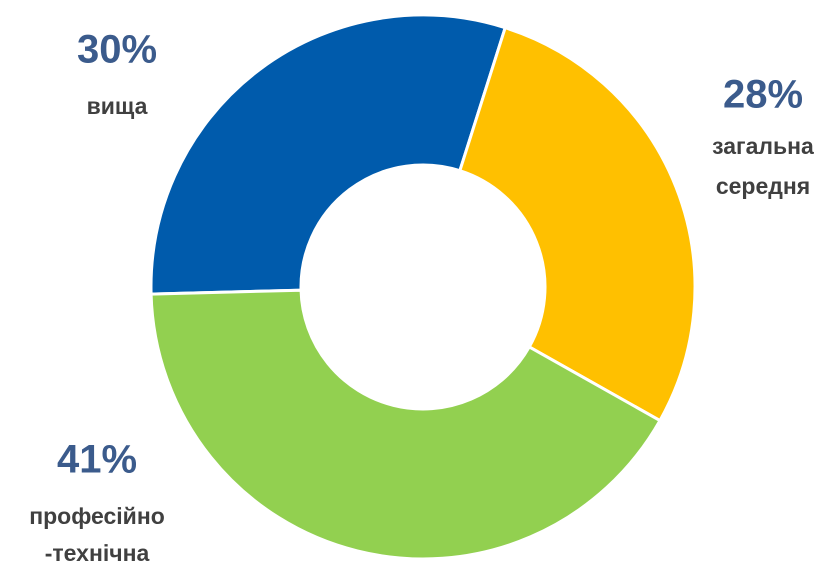  Describe the element at coordinates (763, 95) in the screenshot. I see `value-label: 28%` at that location.